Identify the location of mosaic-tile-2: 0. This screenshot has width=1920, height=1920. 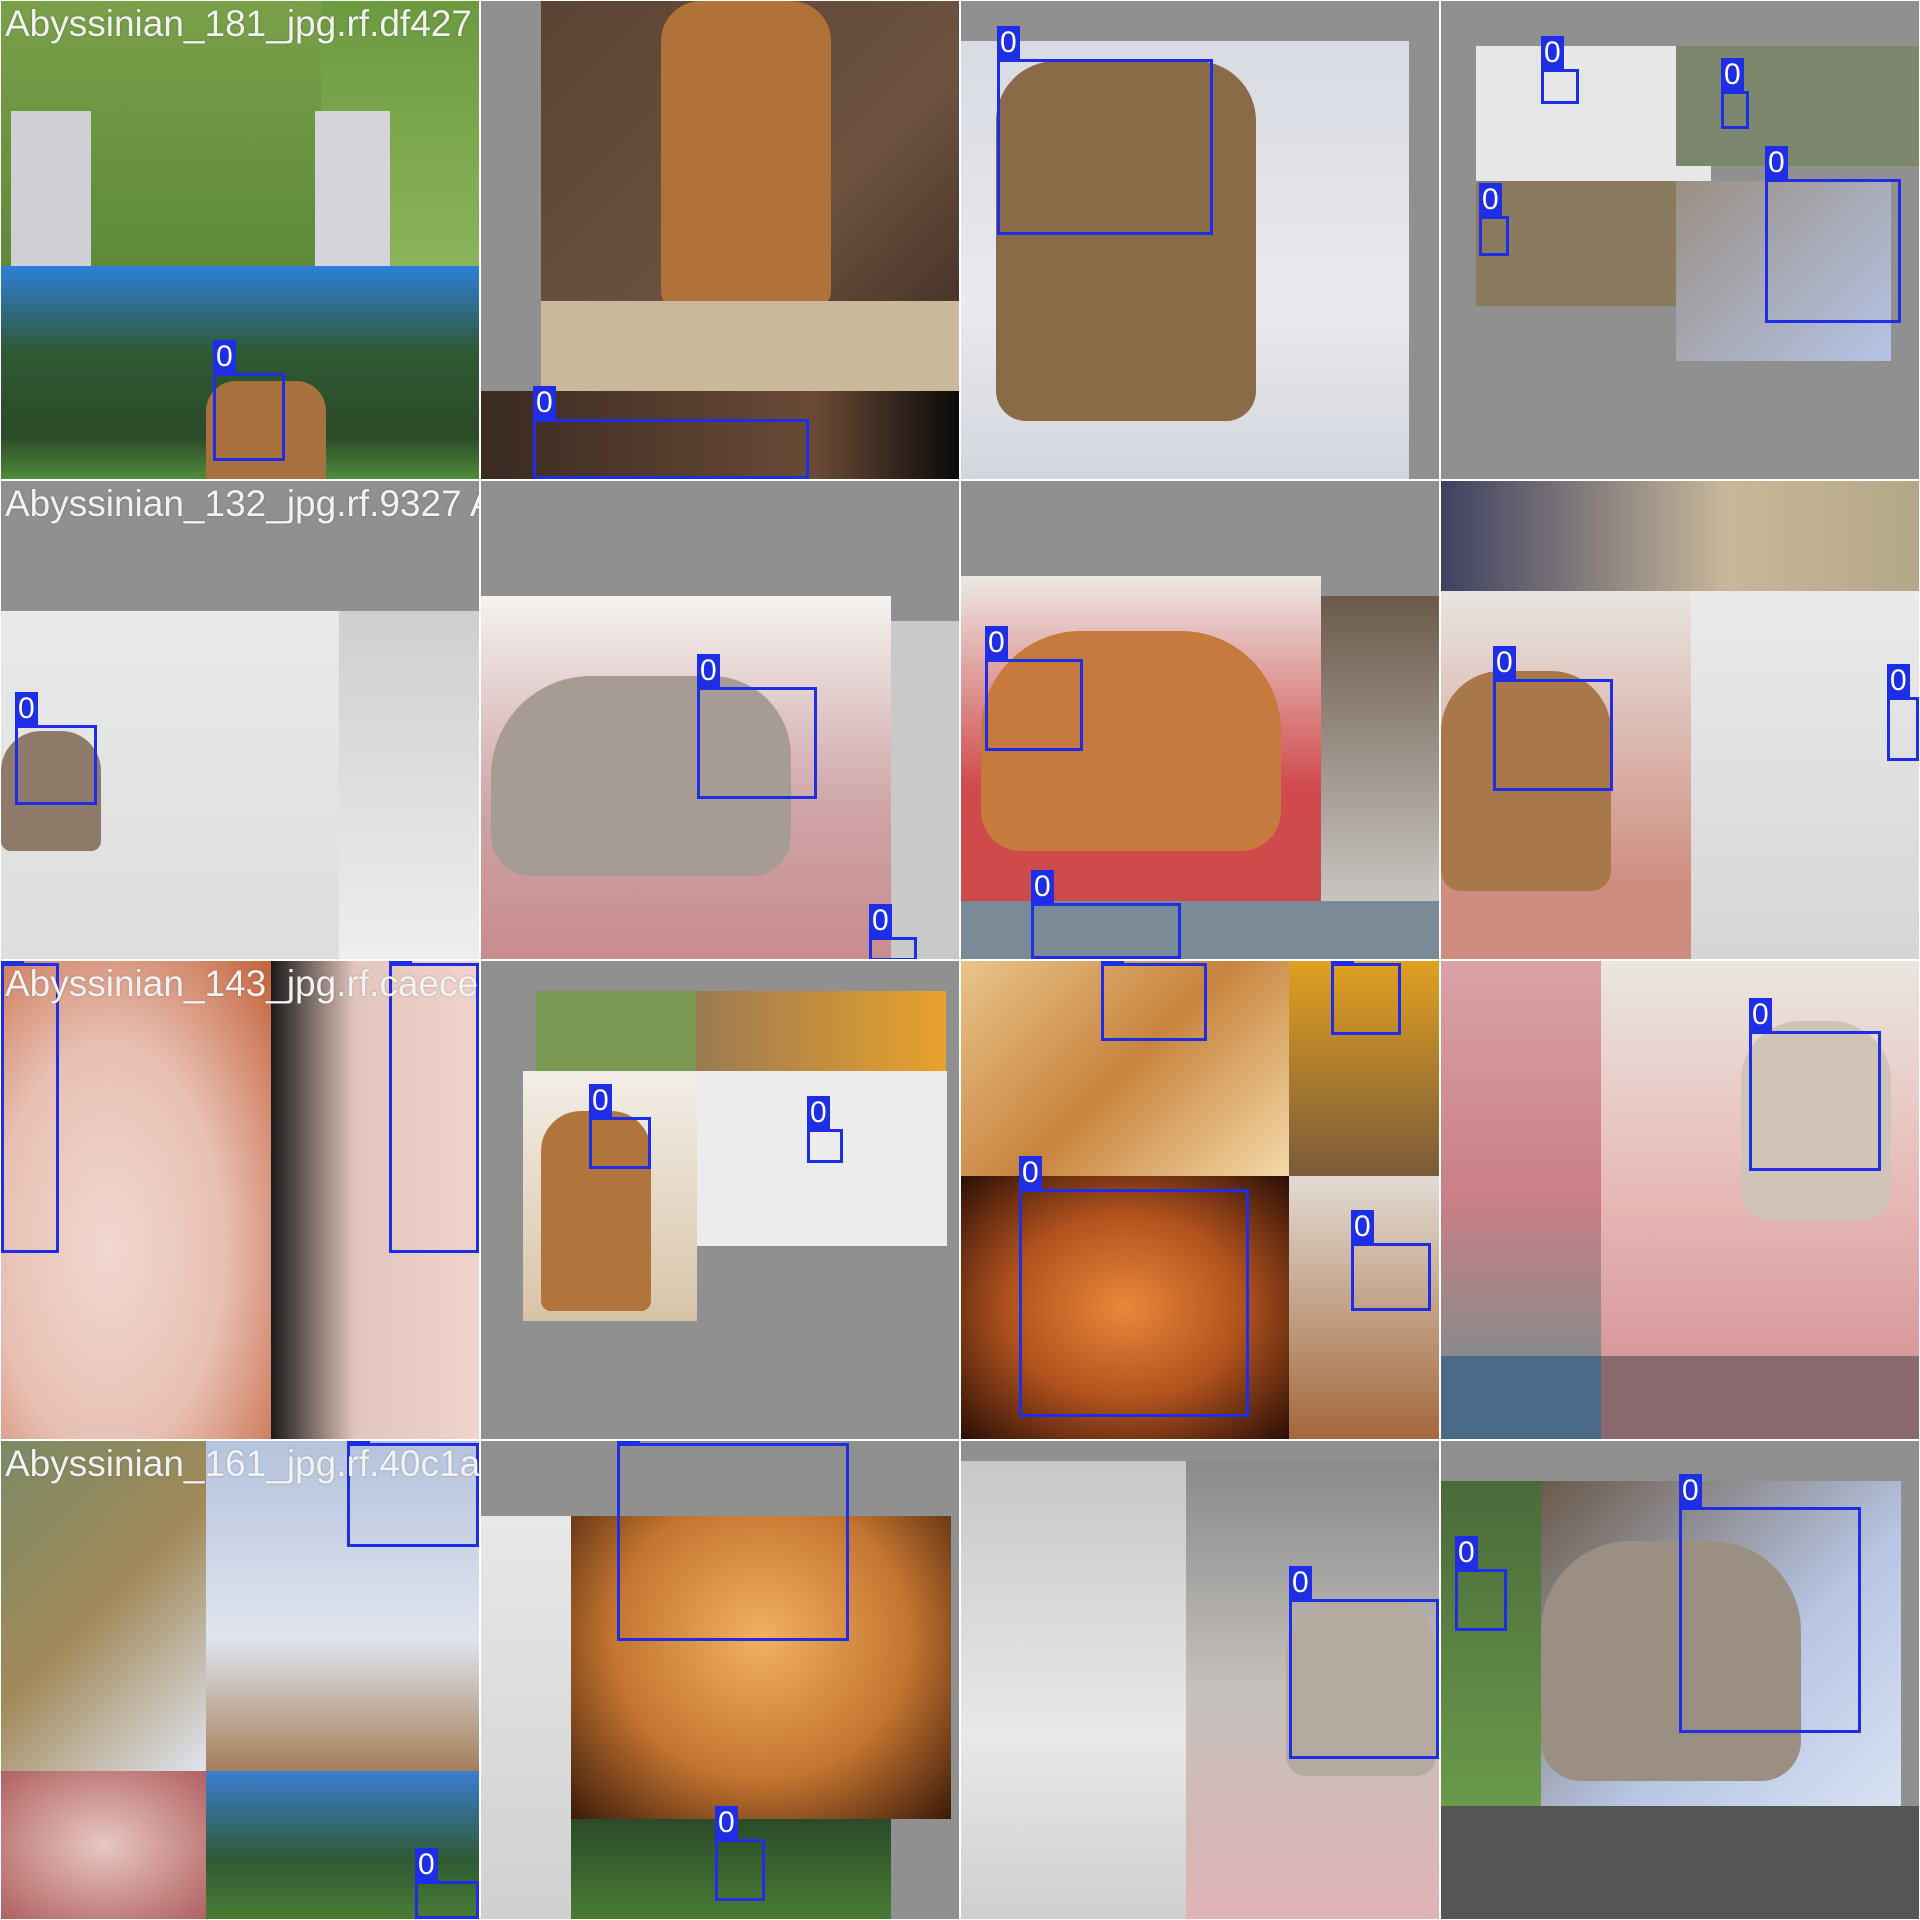
(720, 240).